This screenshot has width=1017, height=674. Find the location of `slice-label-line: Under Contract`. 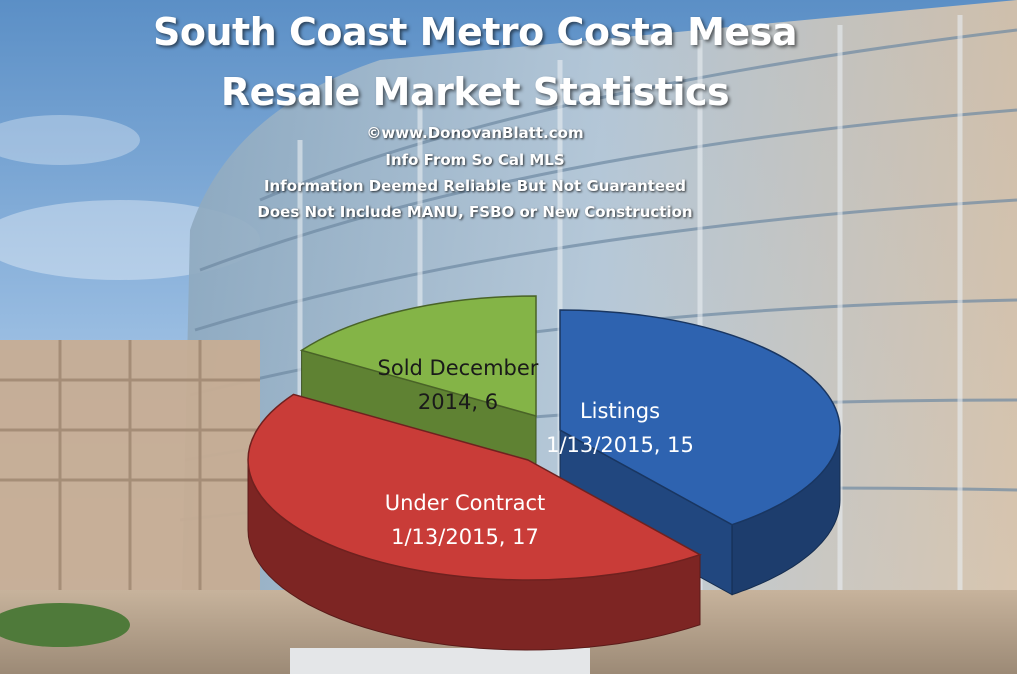

slice-label-line: Under Contract is located at coordinates (465, 503).